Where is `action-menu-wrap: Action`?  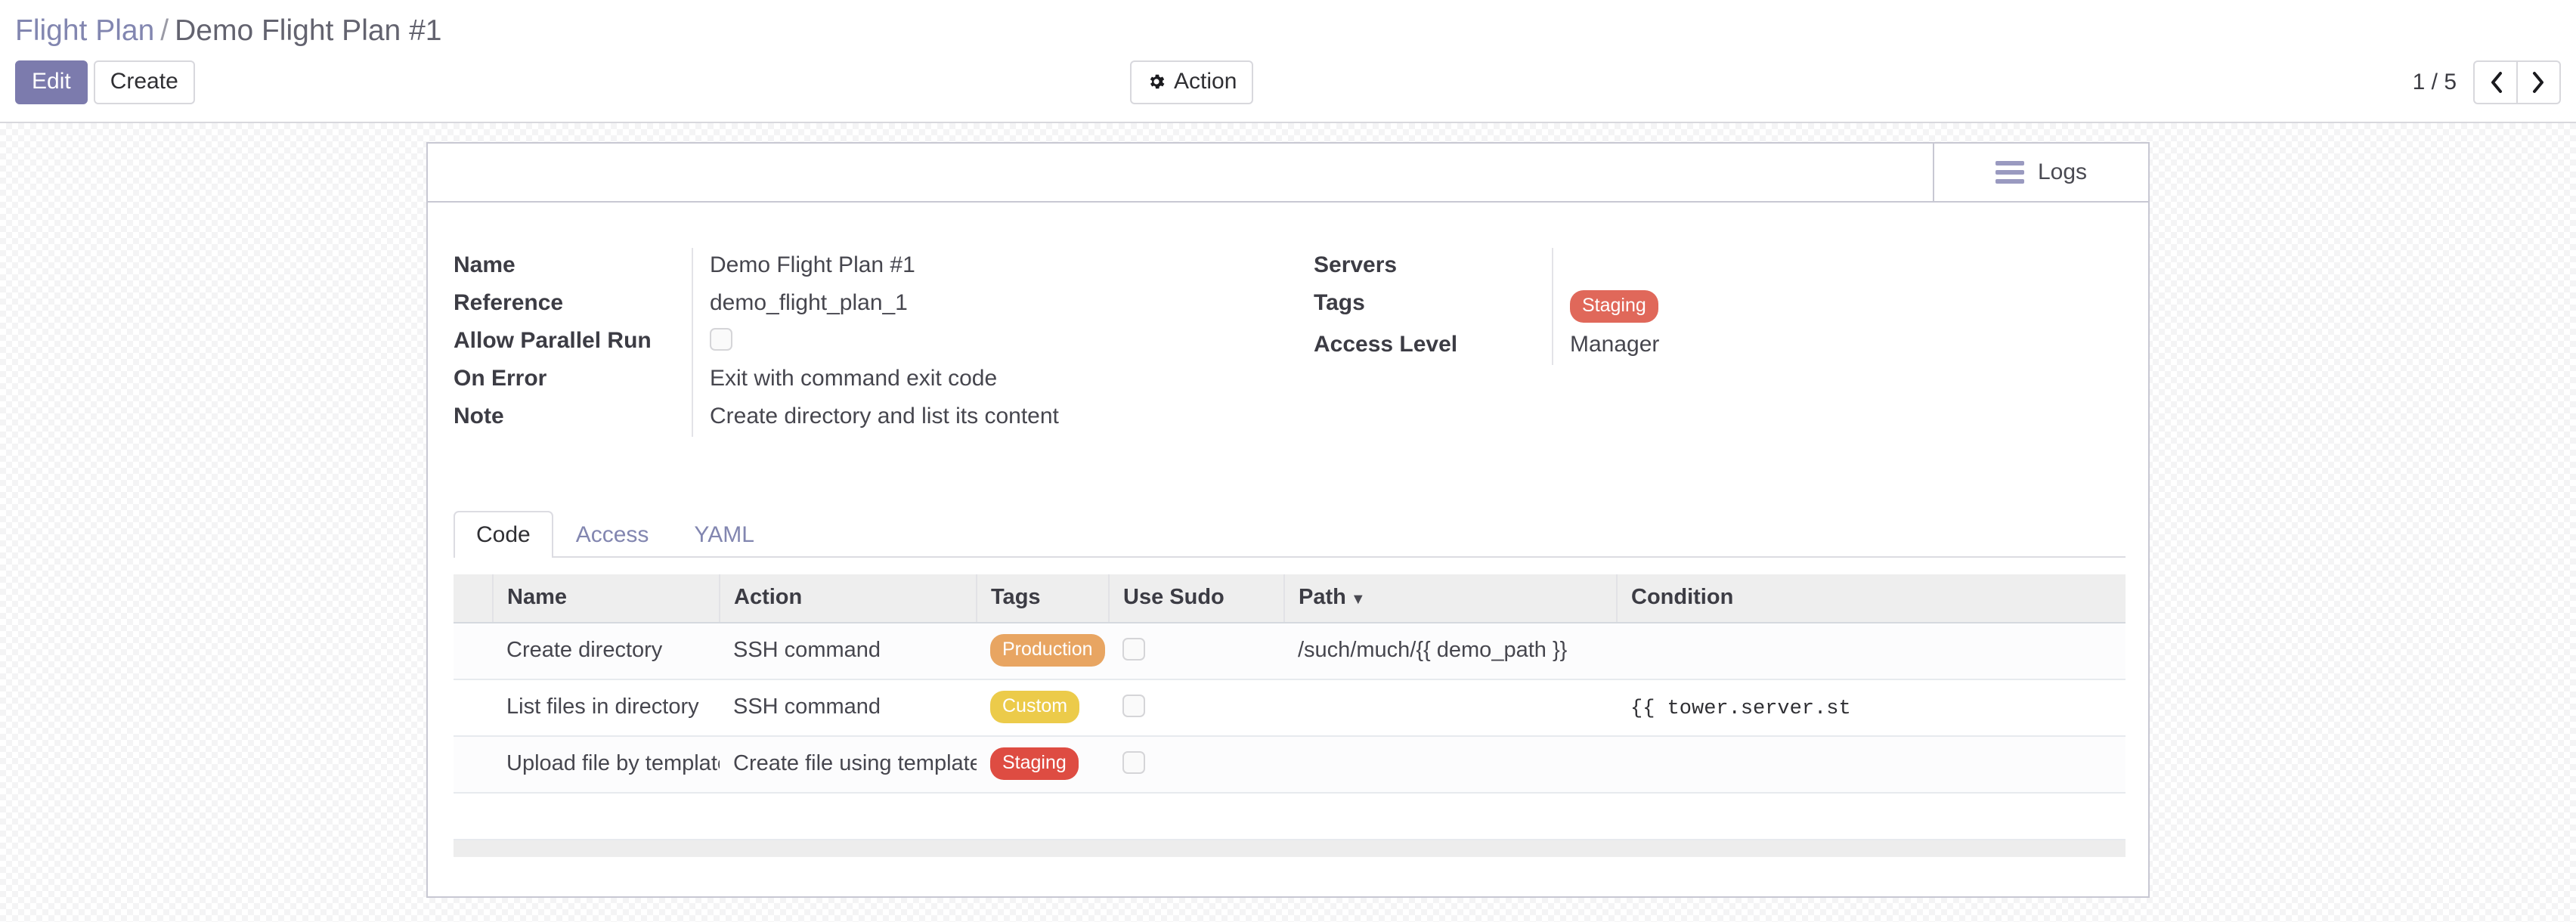
action-menu-wrap: Action is located at coordinates (1192, 82).